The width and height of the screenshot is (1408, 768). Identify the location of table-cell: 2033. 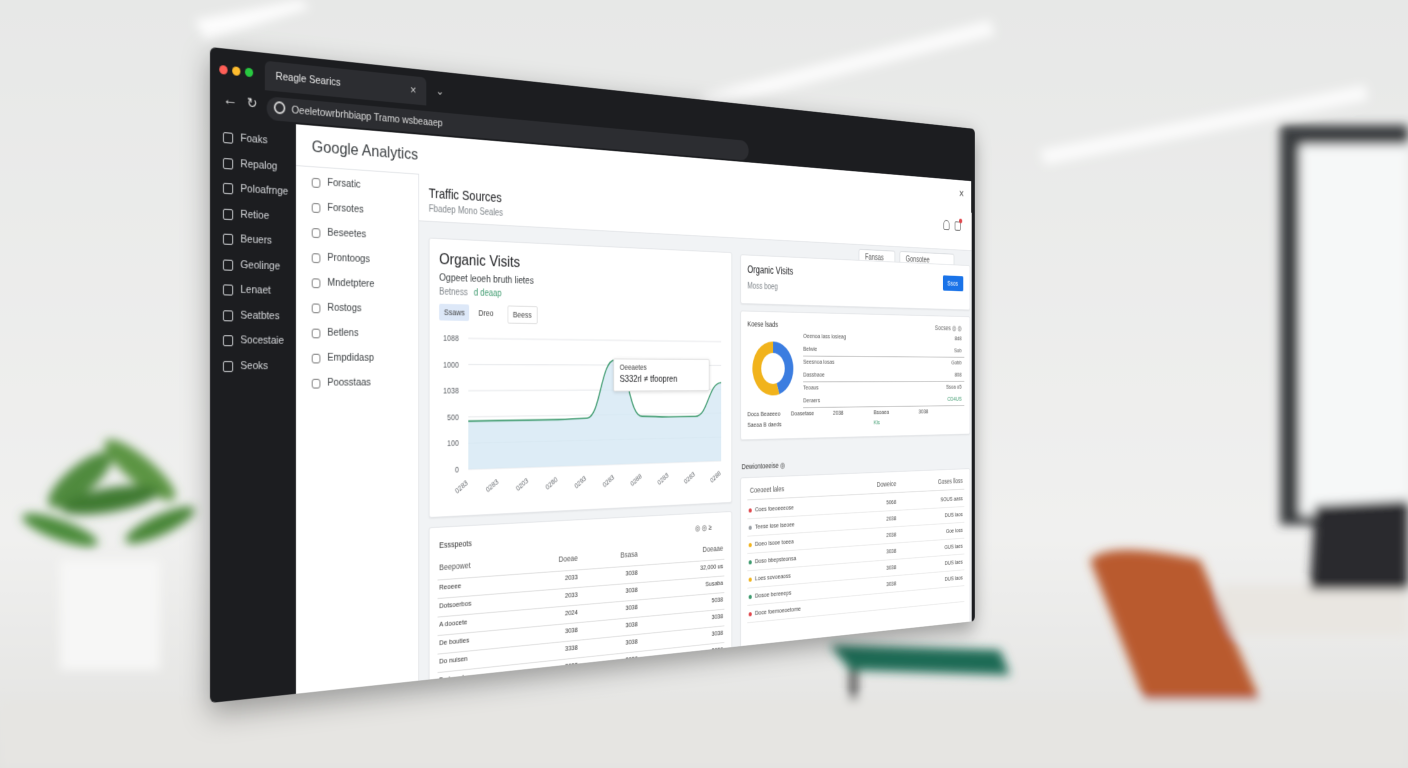
(571, 577).